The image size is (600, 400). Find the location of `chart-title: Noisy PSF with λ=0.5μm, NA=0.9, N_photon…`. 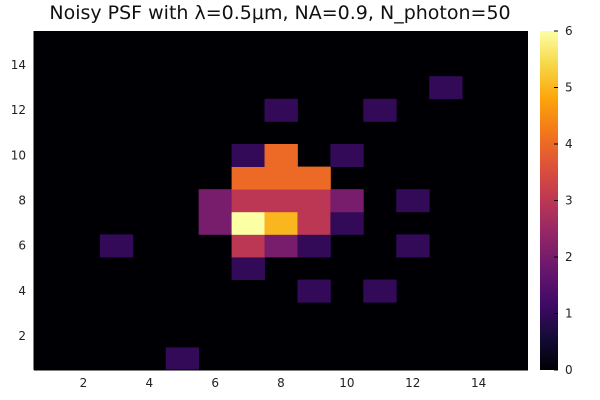

chart-title: Noisy PSF with λ=0.5μm, NA=0.9, N_photon… is located at coordinates (279, 13).